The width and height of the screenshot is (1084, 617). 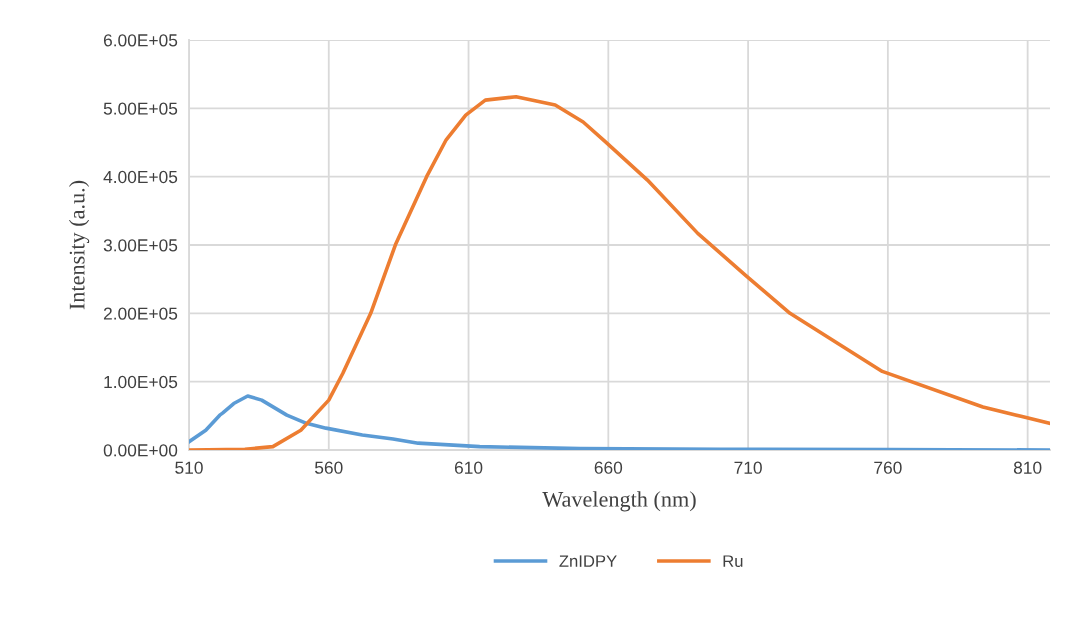 What do you see at coordinates (588, 561) in the screenshot?
I see `legend-label: ZnIDPY` at bounding box center [588, 561].